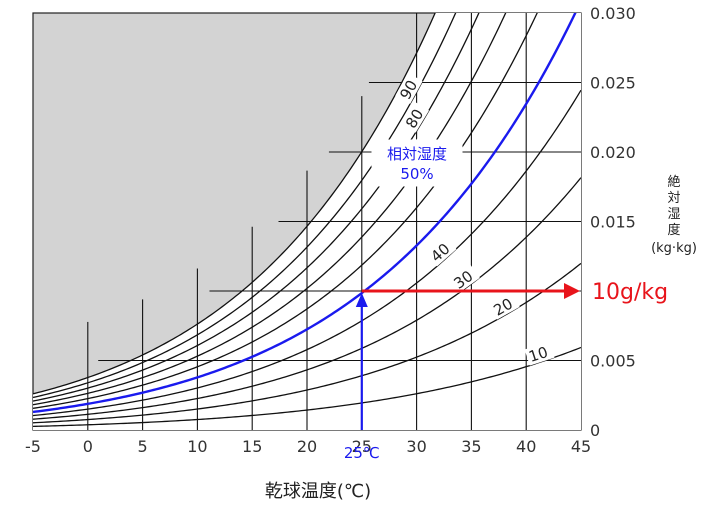 Image resolution: width=720 pixels, height=511 pixels. Describe the element at coordinates (674, 248) in the screenshot. I see `y-axis-title-line: (kg·kg)` at that location.